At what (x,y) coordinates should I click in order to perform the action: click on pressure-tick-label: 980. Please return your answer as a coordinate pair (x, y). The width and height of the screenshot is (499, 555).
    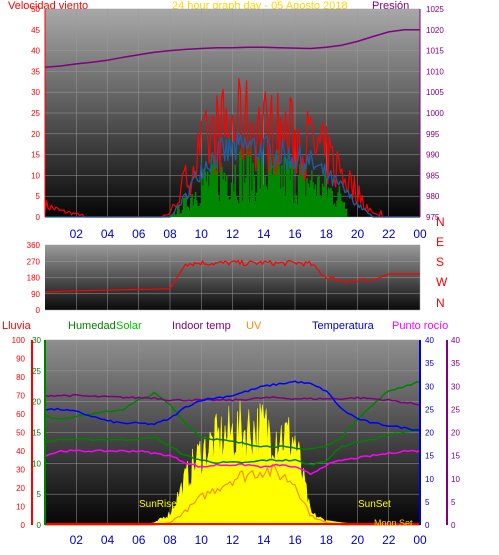
    Looking at the image, I should click on (433, 196).